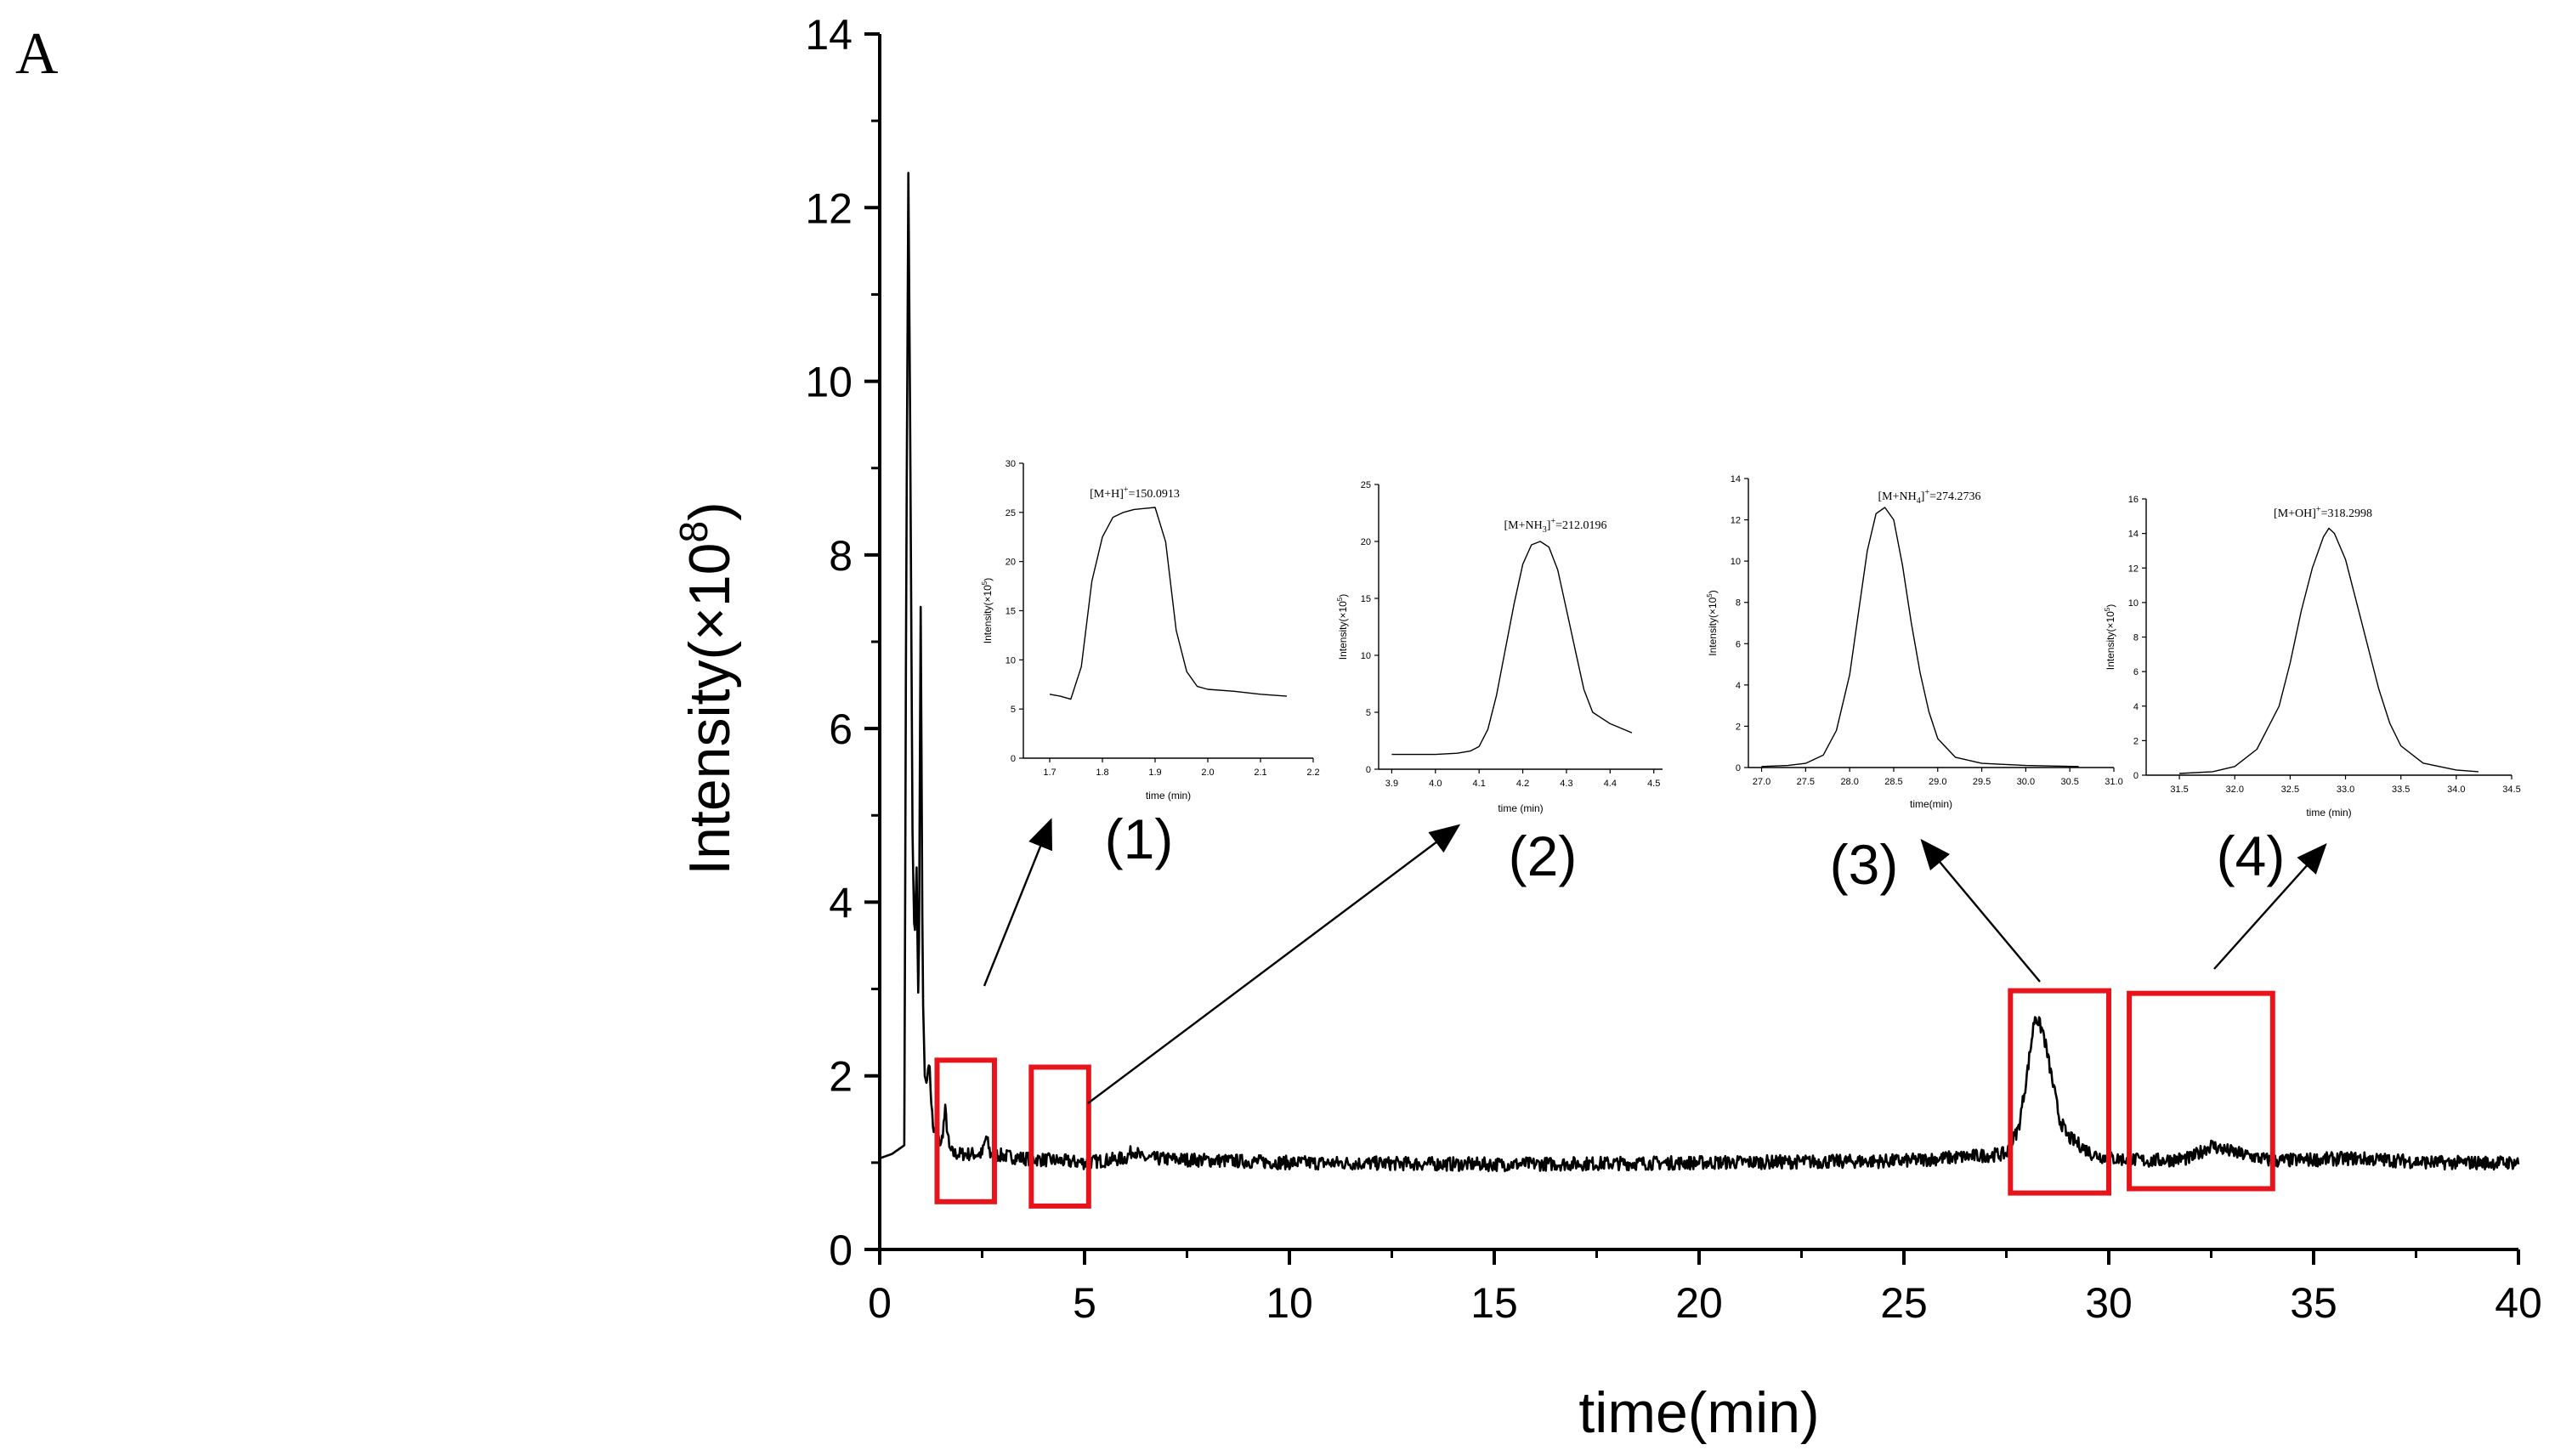 The height and width of the screenshot is (1456, 2555). I want to click on inset1-x-tick-label: 1.9, so click(1154, 773).